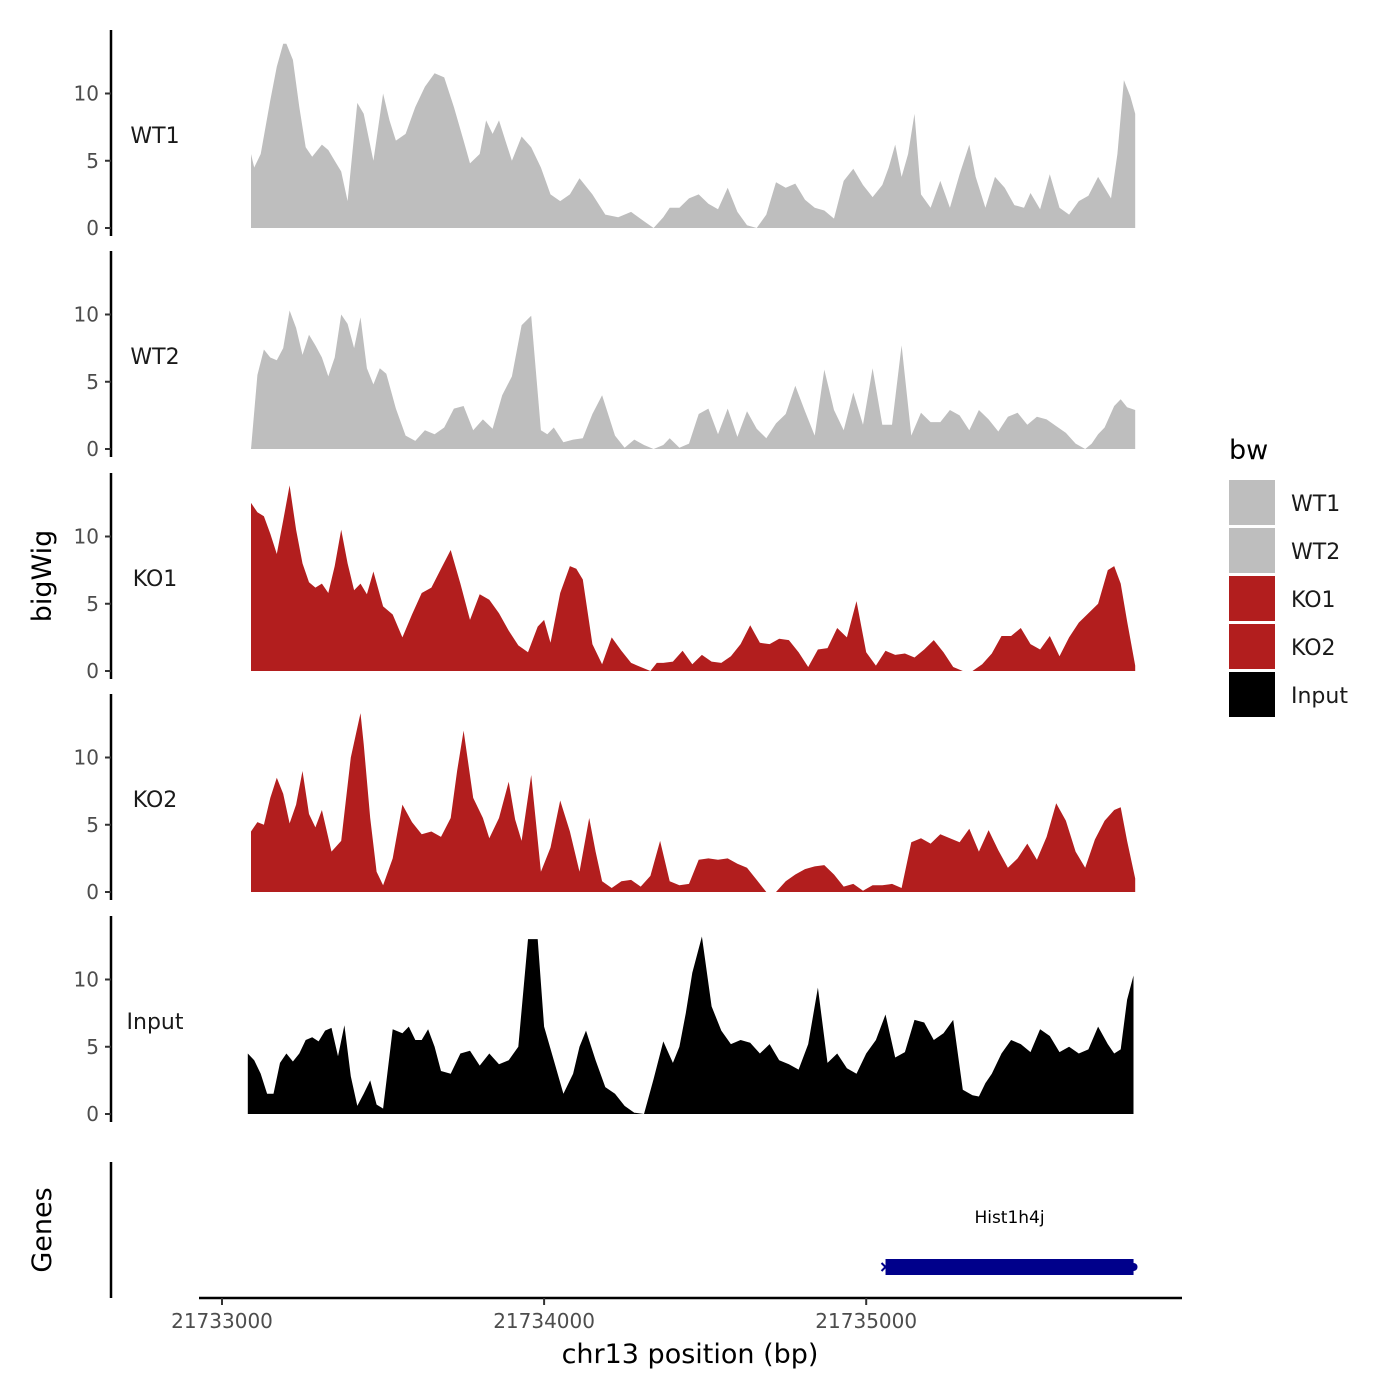  I want to click on y-tick-label-ko1-0: 0, so click(92, 671).